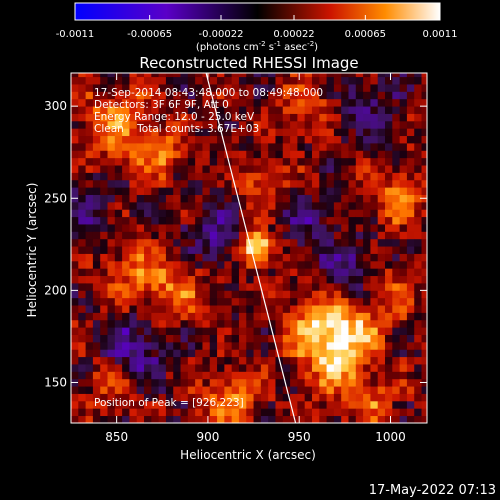 This screenshot has height=500, width=500. I want to click on colorbar-tick-label: -0.00065, so click(149, 34).